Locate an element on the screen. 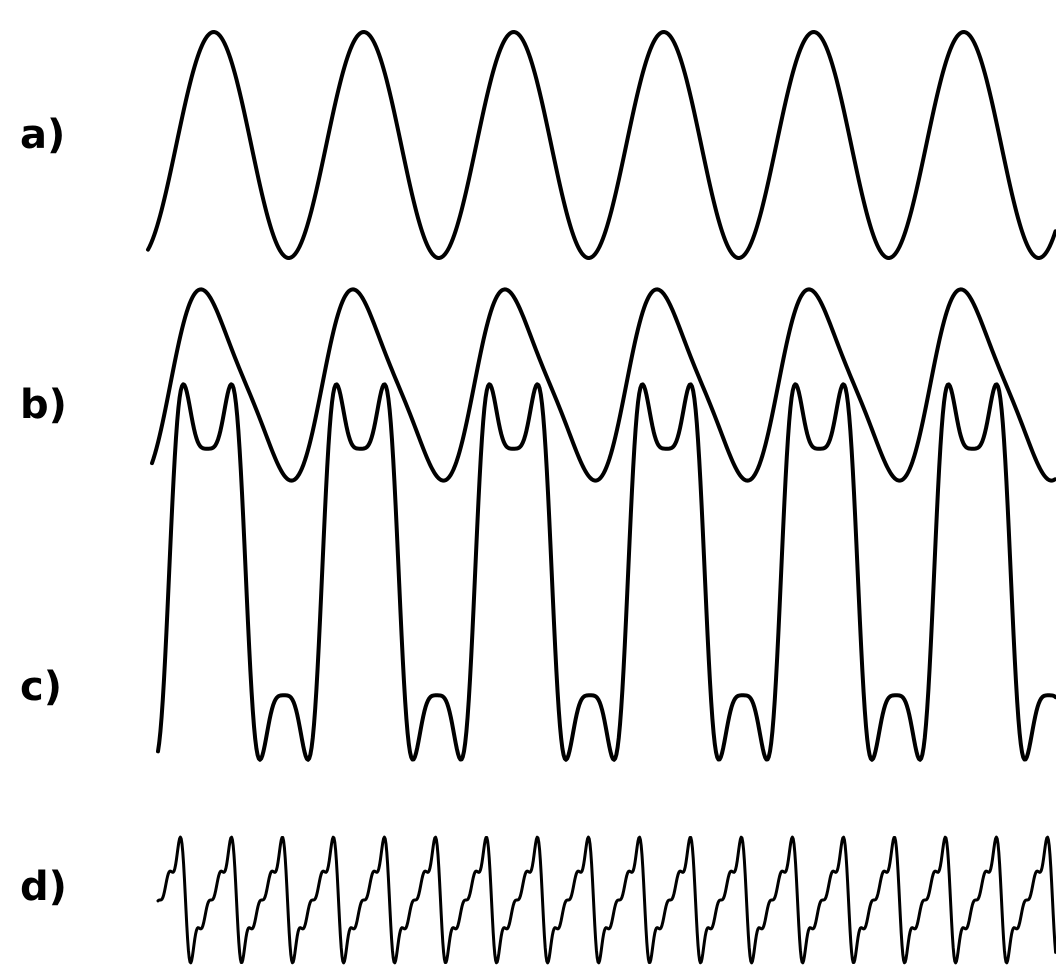 The width and height of the screenshot is (1056, 972). panel-d: d) is located at coordinates (538, 900).